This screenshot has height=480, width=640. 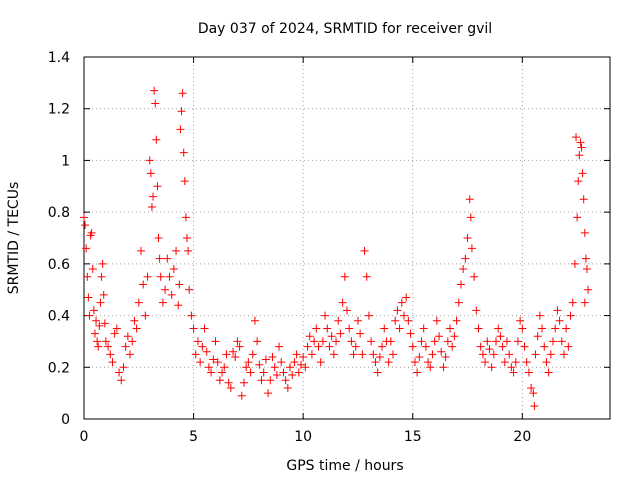 What do you see at coordinates (344, 466) in the screenshot?
I see `x-axis-label: GPS time / hours` at bounding box center [344, 466].